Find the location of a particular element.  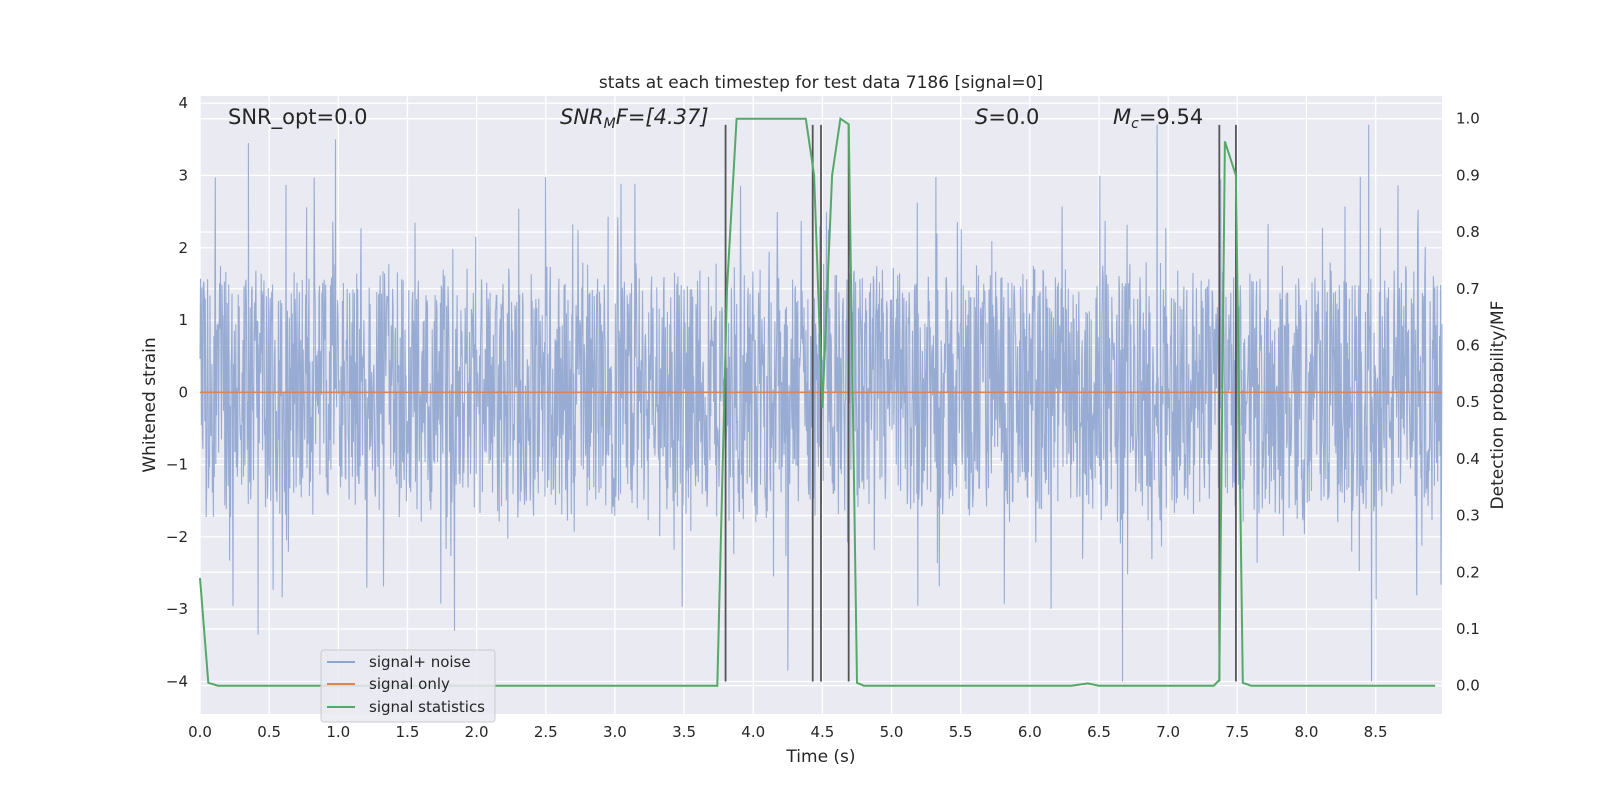

x-tick-label: 7.5 is located at coordinates (1237, 732).